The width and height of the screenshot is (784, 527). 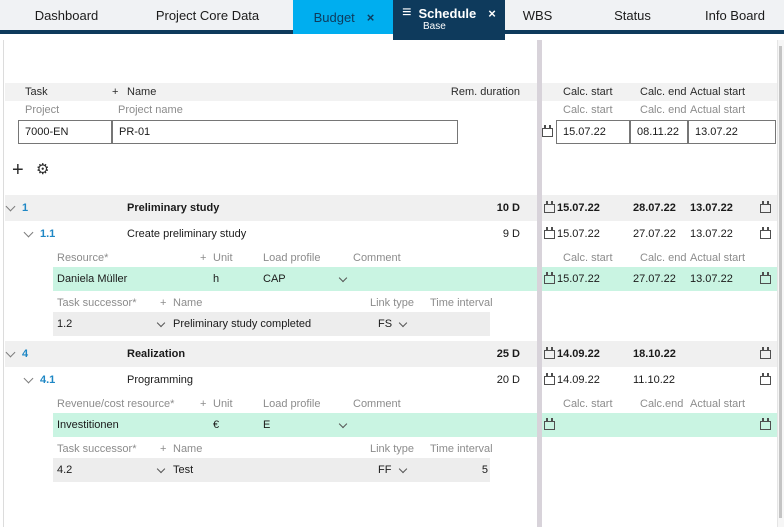 What do you see at coordinates (160, 380) in the screenshot?
I see `task-name-cell: Programming` at bounding box center [160, 380].